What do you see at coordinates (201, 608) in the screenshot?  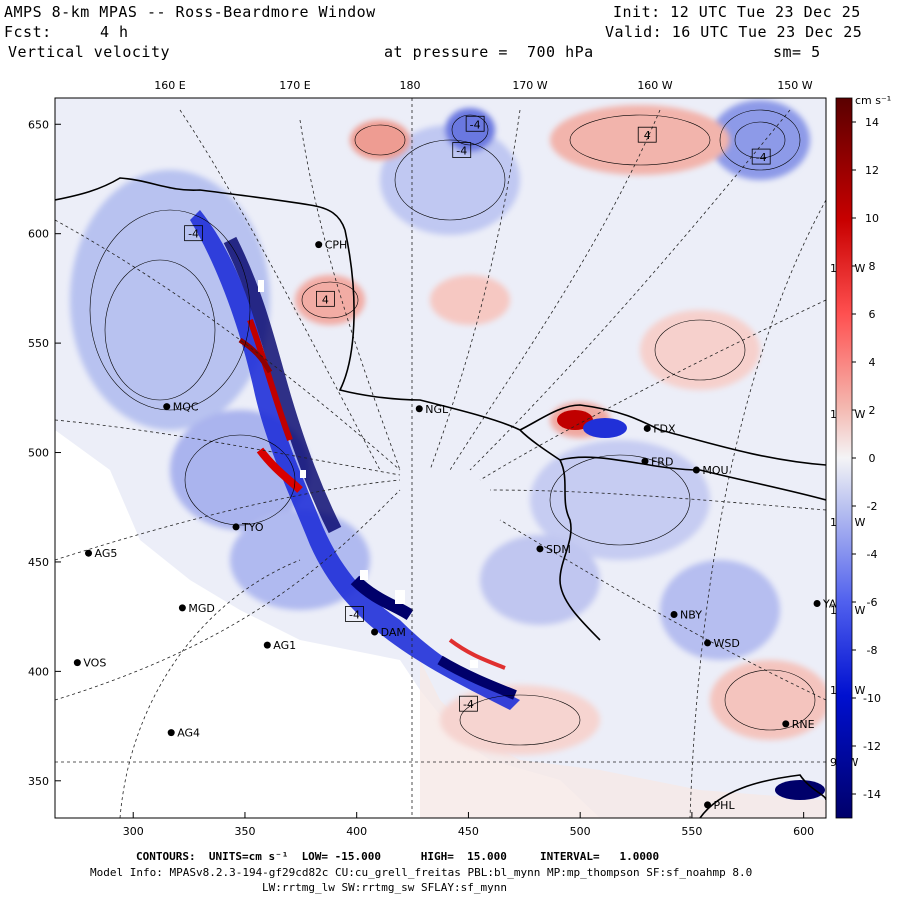 I see `station-label: MGD` at bounding box center [201, 608].